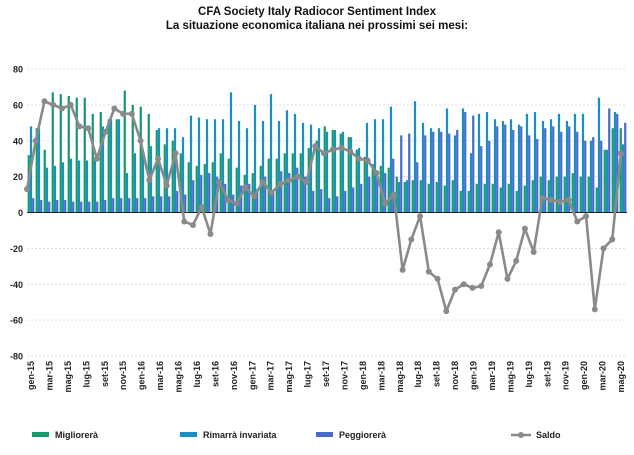  I want to click on legend-label: Rimarrà invariata, so click(240, 435).